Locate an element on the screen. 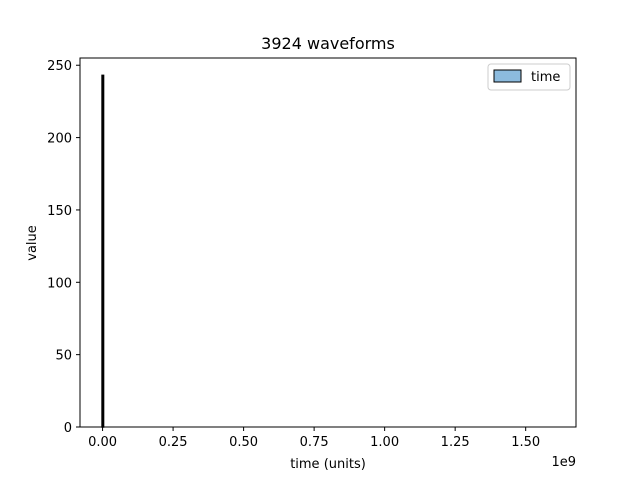  y-tick-label: 200 is located at coordinates (59, 139).